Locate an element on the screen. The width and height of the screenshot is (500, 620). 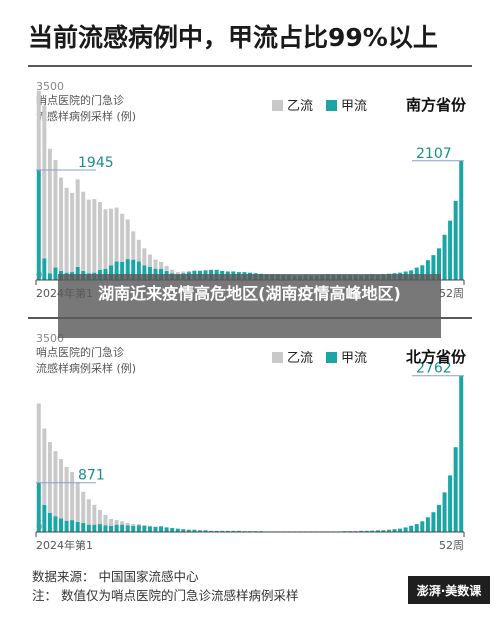
y-axis-label-line2: 流感样病例采样 (例) is located at coordinates (86, 116).